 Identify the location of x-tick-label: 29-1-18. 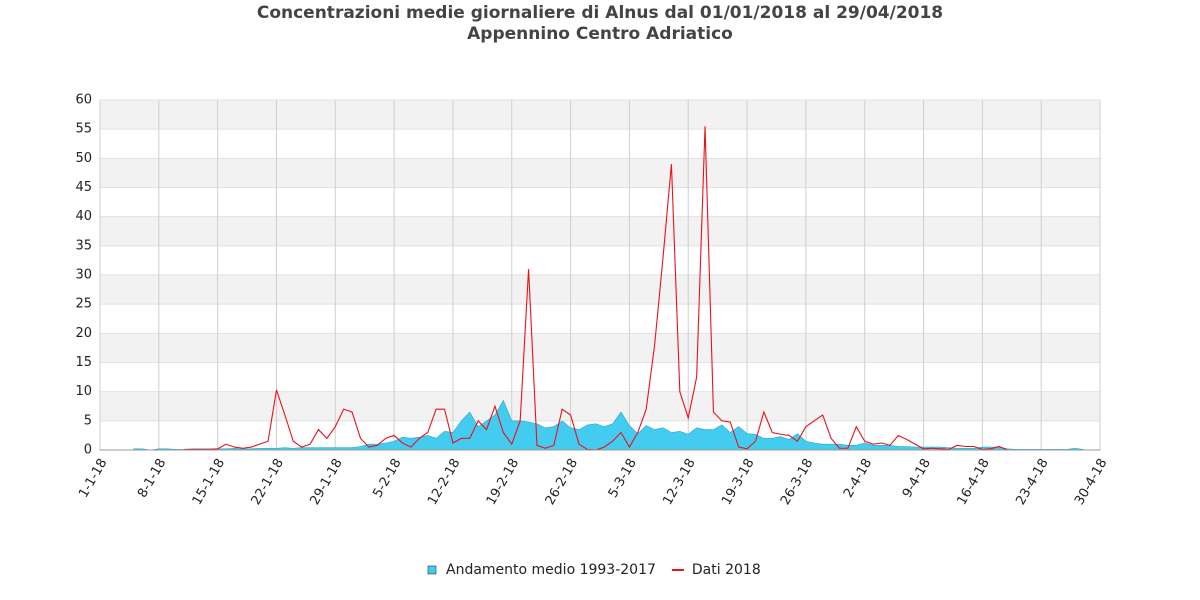
(326, 481).